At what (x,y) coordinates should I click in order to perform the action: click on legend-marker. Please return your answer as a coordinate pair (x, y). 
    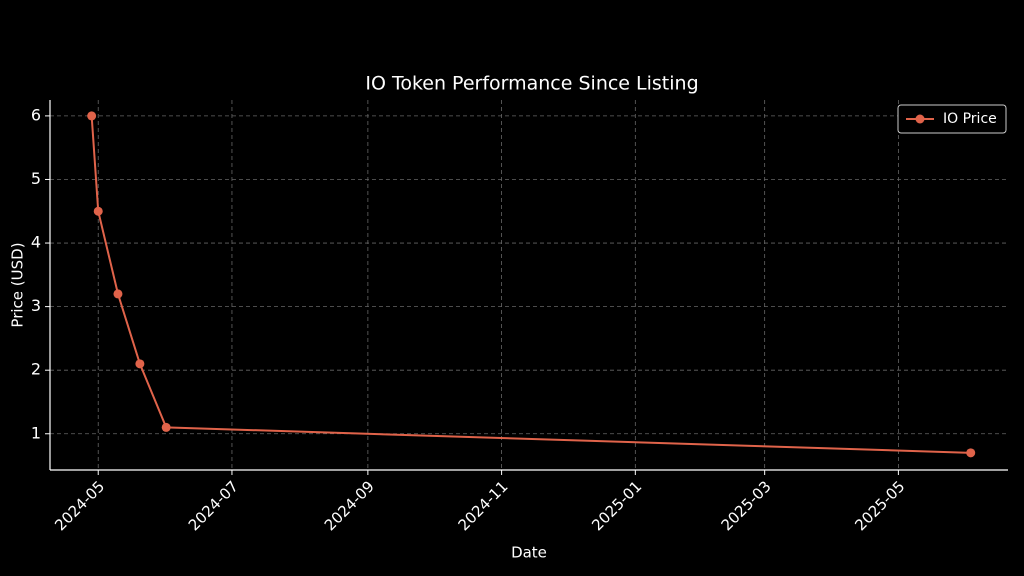
    Looking at the image, I should click on (920, 119).